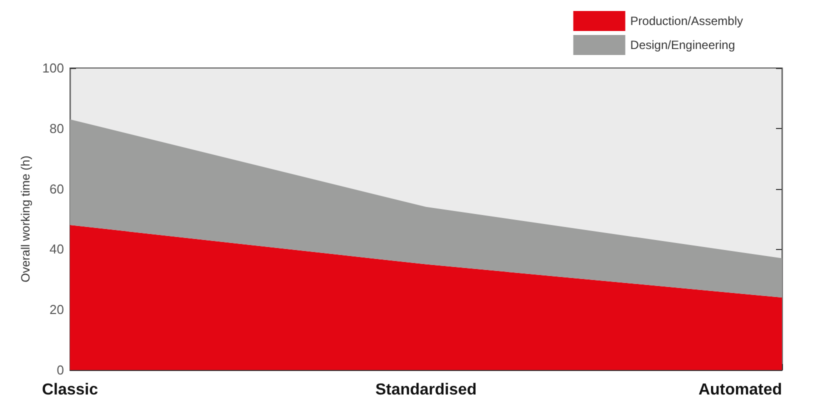 This screenshot has height=405, width=818. What do you see at coordinates (53, 68) in the screenshot?
I see `y-tick-label: 100` at bounding box center [53, 68].